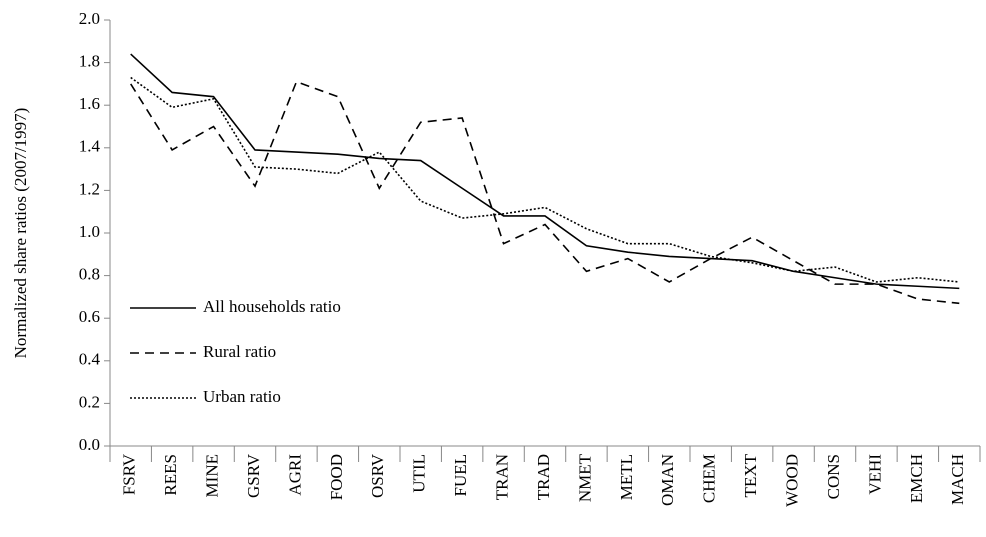 This screenshot has height=537, width=986. Describe the element at coordinates (89, 231) in the screenshot. I see `y-tick-label: 1.0` at that location.